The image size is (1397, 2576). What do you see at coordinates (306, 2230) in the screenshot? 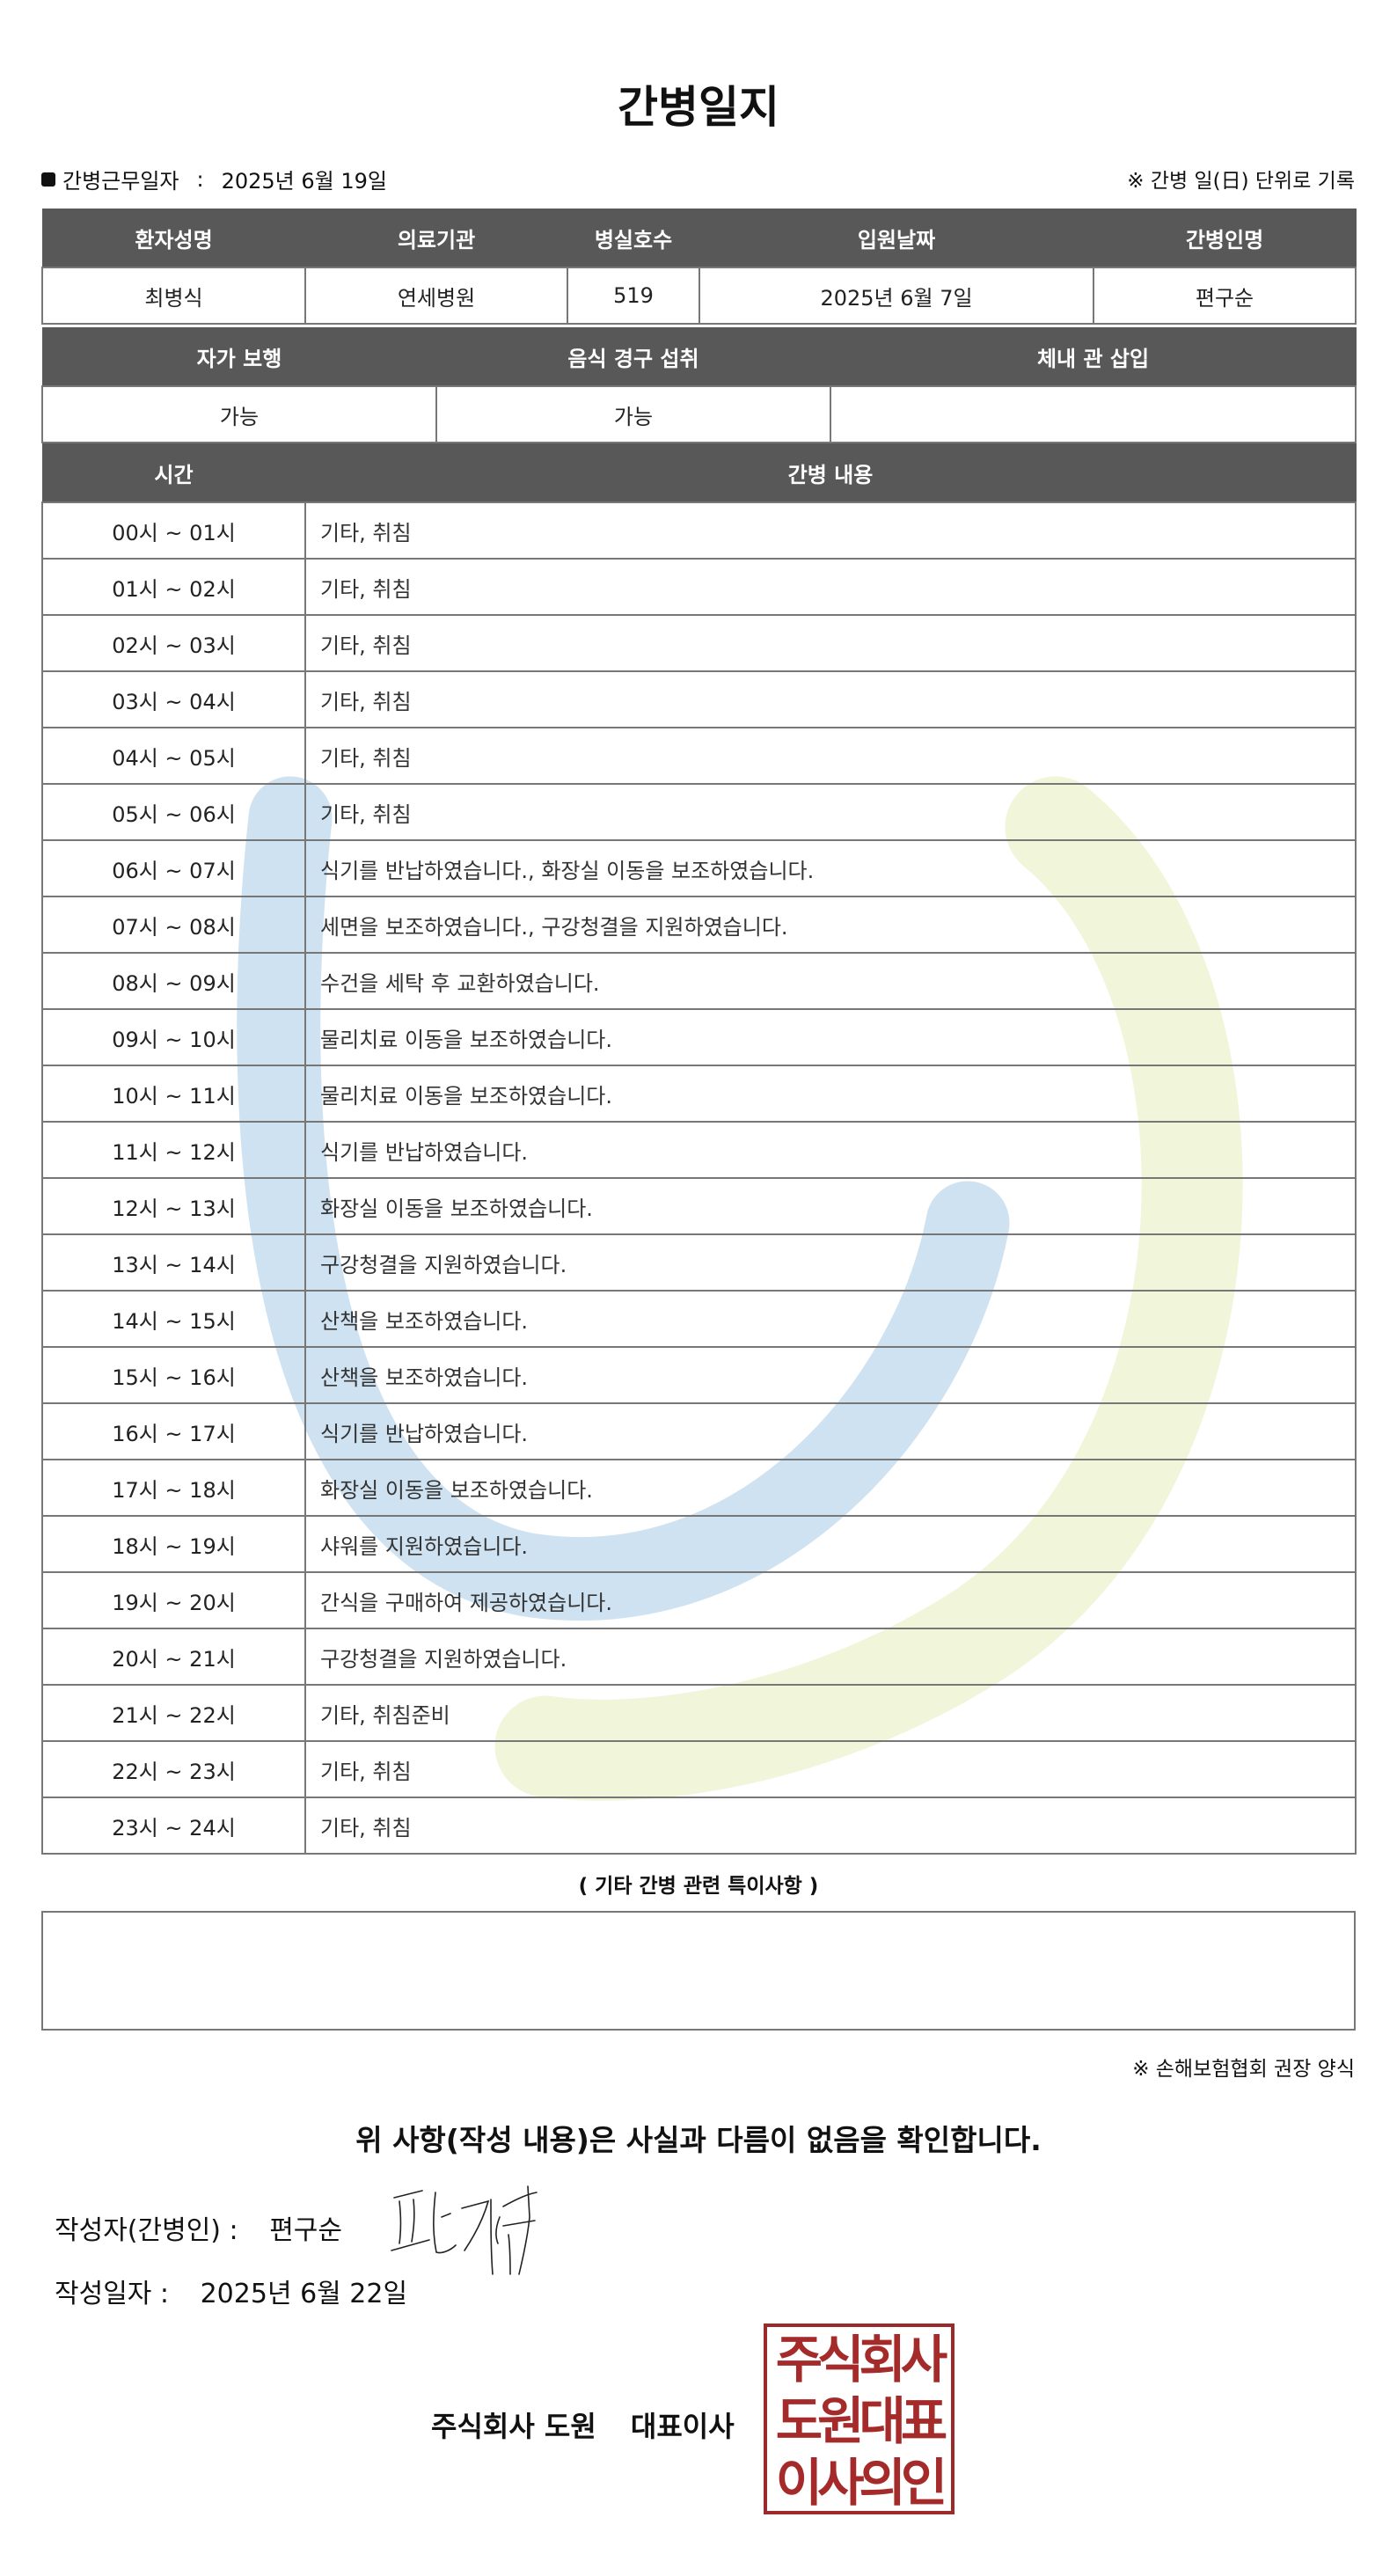
I see `writer-name: 편구순` at bounding box center [306, 2230].